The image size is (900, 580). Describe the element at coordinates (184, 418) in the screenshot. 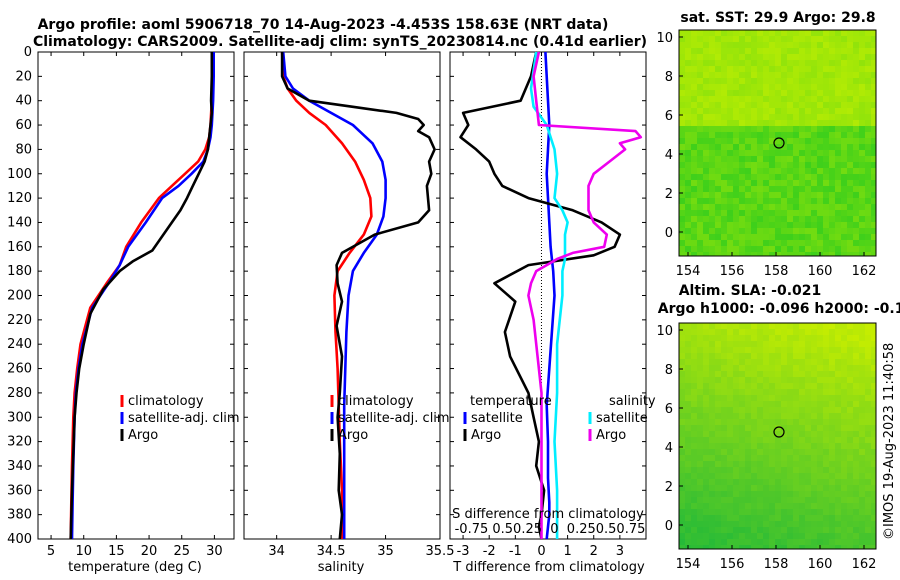

I see `legend-label-satellite: satellite-adj. clim` at that location.